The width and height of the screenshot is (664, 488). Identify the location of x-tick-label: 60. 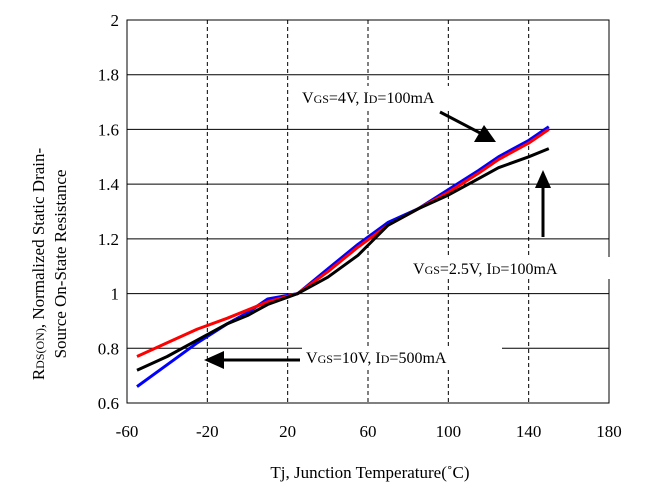
(368, 431).